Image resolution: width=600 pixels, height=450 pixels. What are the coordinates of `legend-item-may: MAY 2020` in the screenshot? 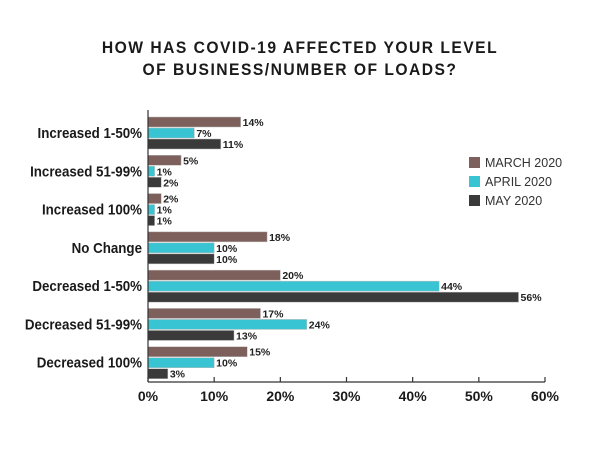 It's located at (515, 200).